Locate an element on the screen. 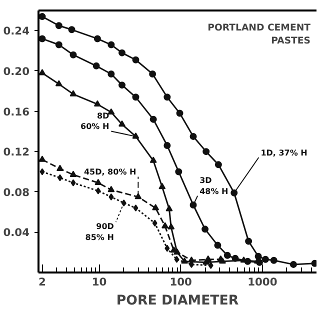  x-tick-label: 10 is located at coordinates (99, 282).